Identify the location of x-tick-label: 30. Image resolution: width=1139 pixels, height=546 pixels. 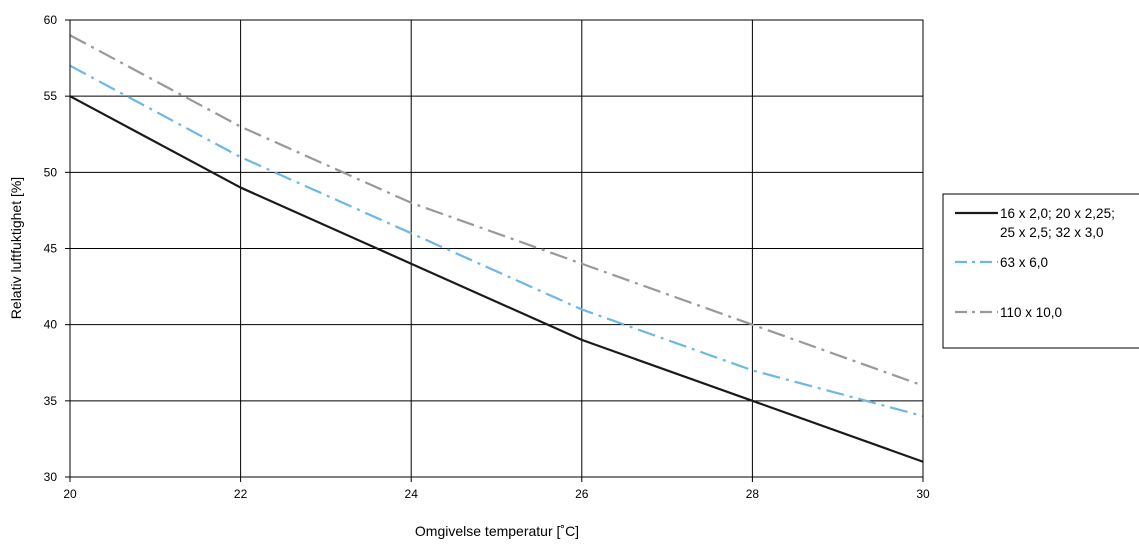
(923, 494).